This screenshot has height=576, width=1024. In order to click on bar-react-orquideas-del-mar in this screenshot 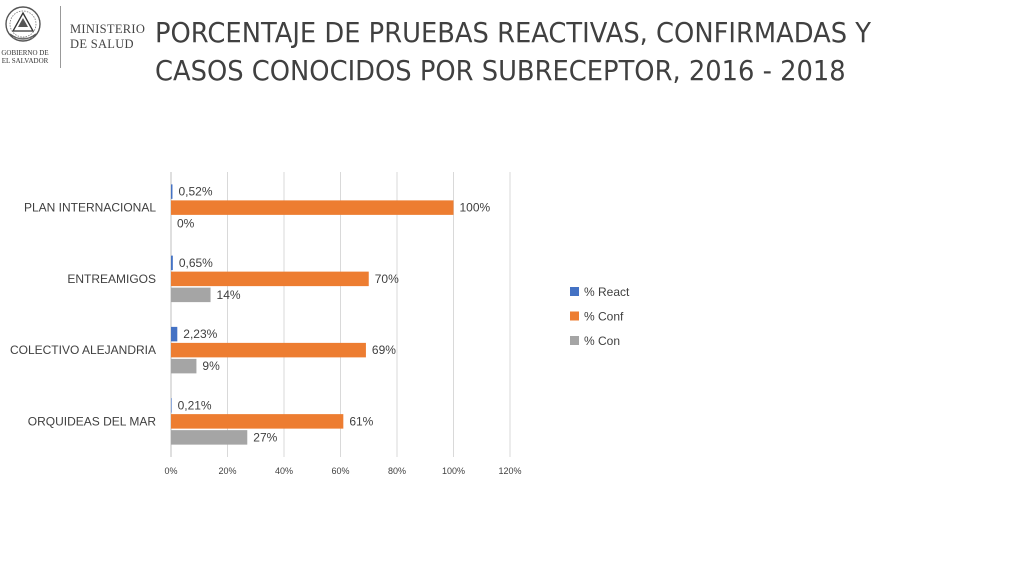, I will do `click(171, 405)`.